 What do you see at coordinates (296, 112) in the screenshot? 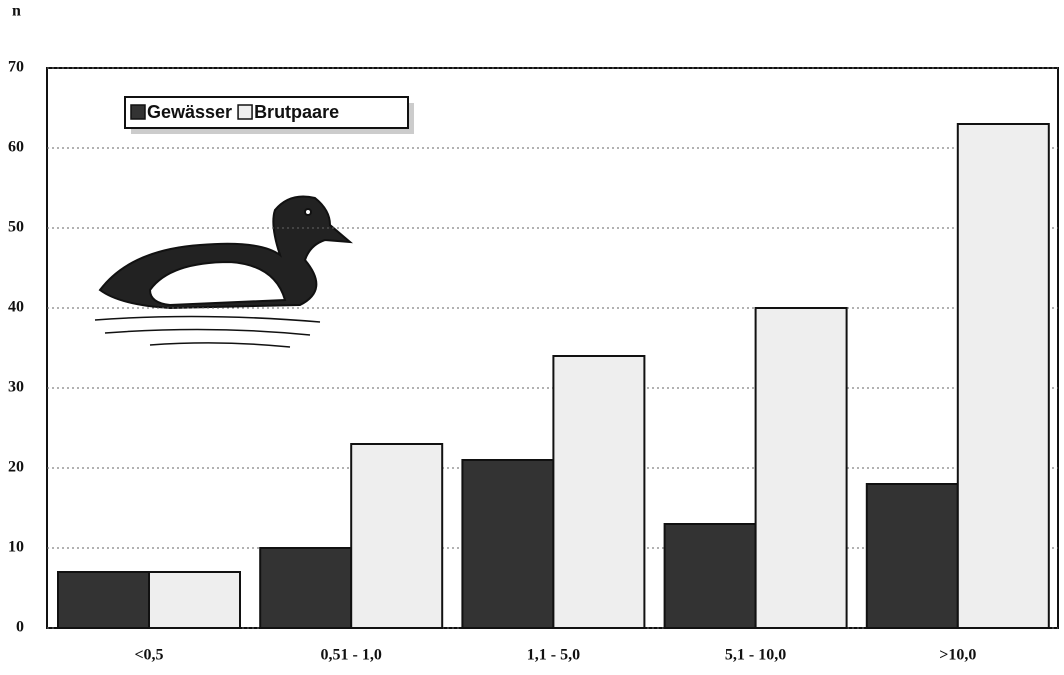
I see `legend-label: Brutpaare` at bounding box center [296, 112].